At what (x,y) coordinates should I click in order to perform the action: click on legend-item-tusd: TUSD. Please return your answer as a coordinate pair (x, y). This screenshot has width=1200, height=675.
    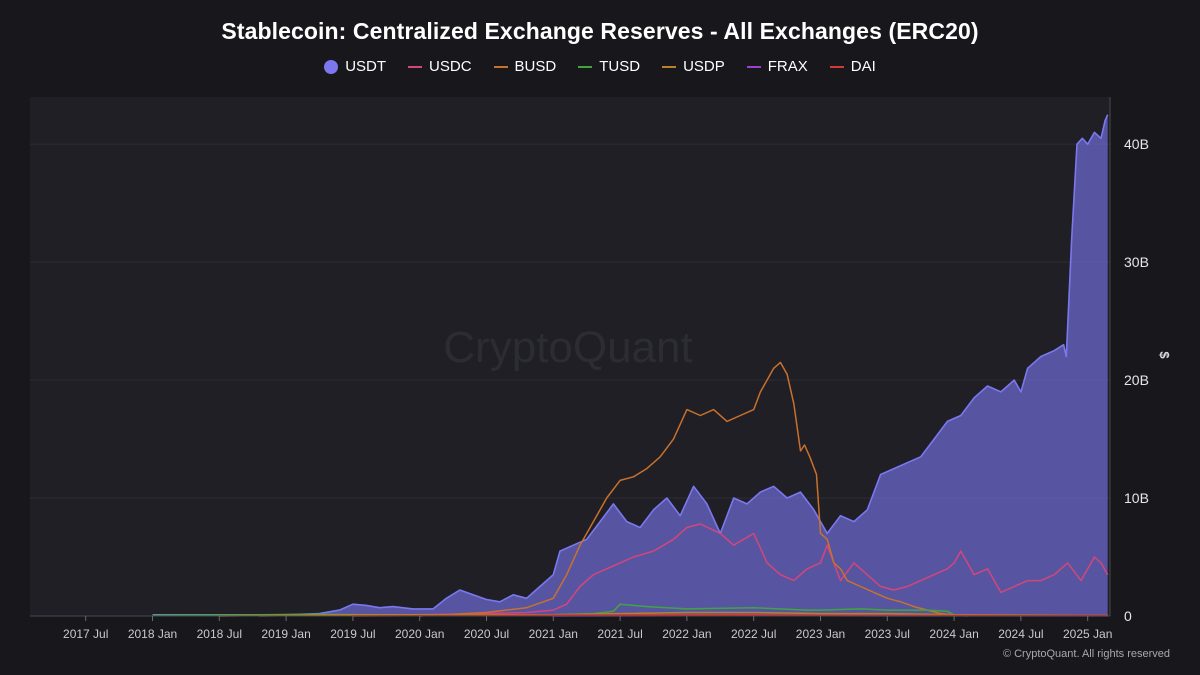
    Looking at the image, I should click on (609, 66).